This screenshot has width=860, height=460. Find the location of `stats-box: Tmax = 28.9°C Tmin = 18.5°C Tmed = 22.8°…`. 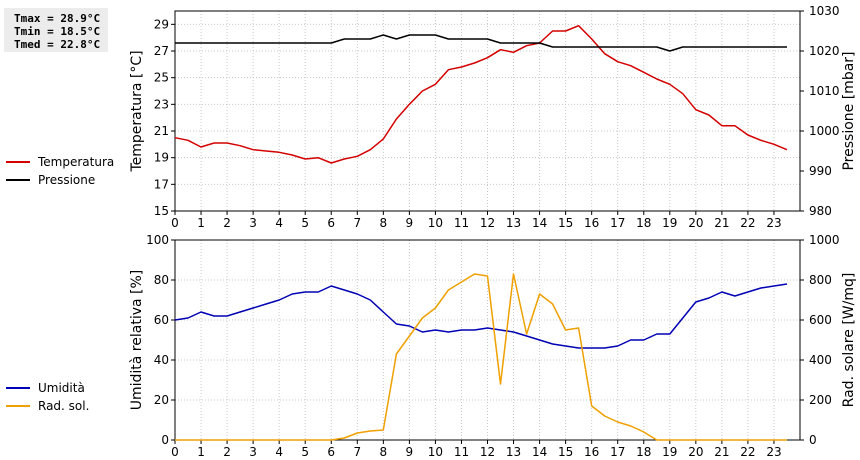

stats-box: Tmax = 28.9°C Tmin = 18.5°C Tmed = 22.8°… is located at coordinates (56, 30).